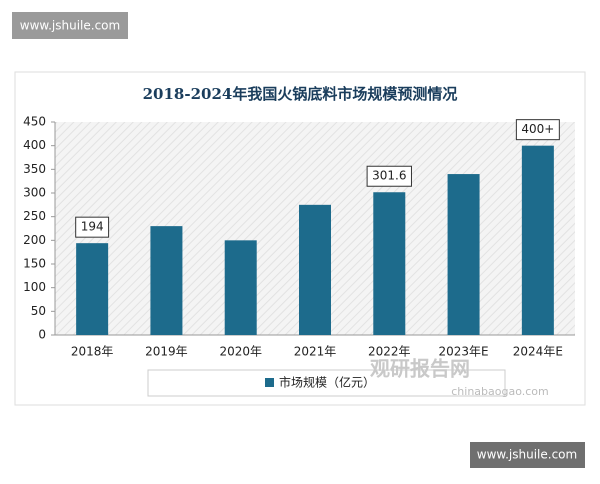  What do you see at coordinates (420, 369) in the screenshot?
I see `brand-watermark: 观研报告网` at bounding box center [420, 369].